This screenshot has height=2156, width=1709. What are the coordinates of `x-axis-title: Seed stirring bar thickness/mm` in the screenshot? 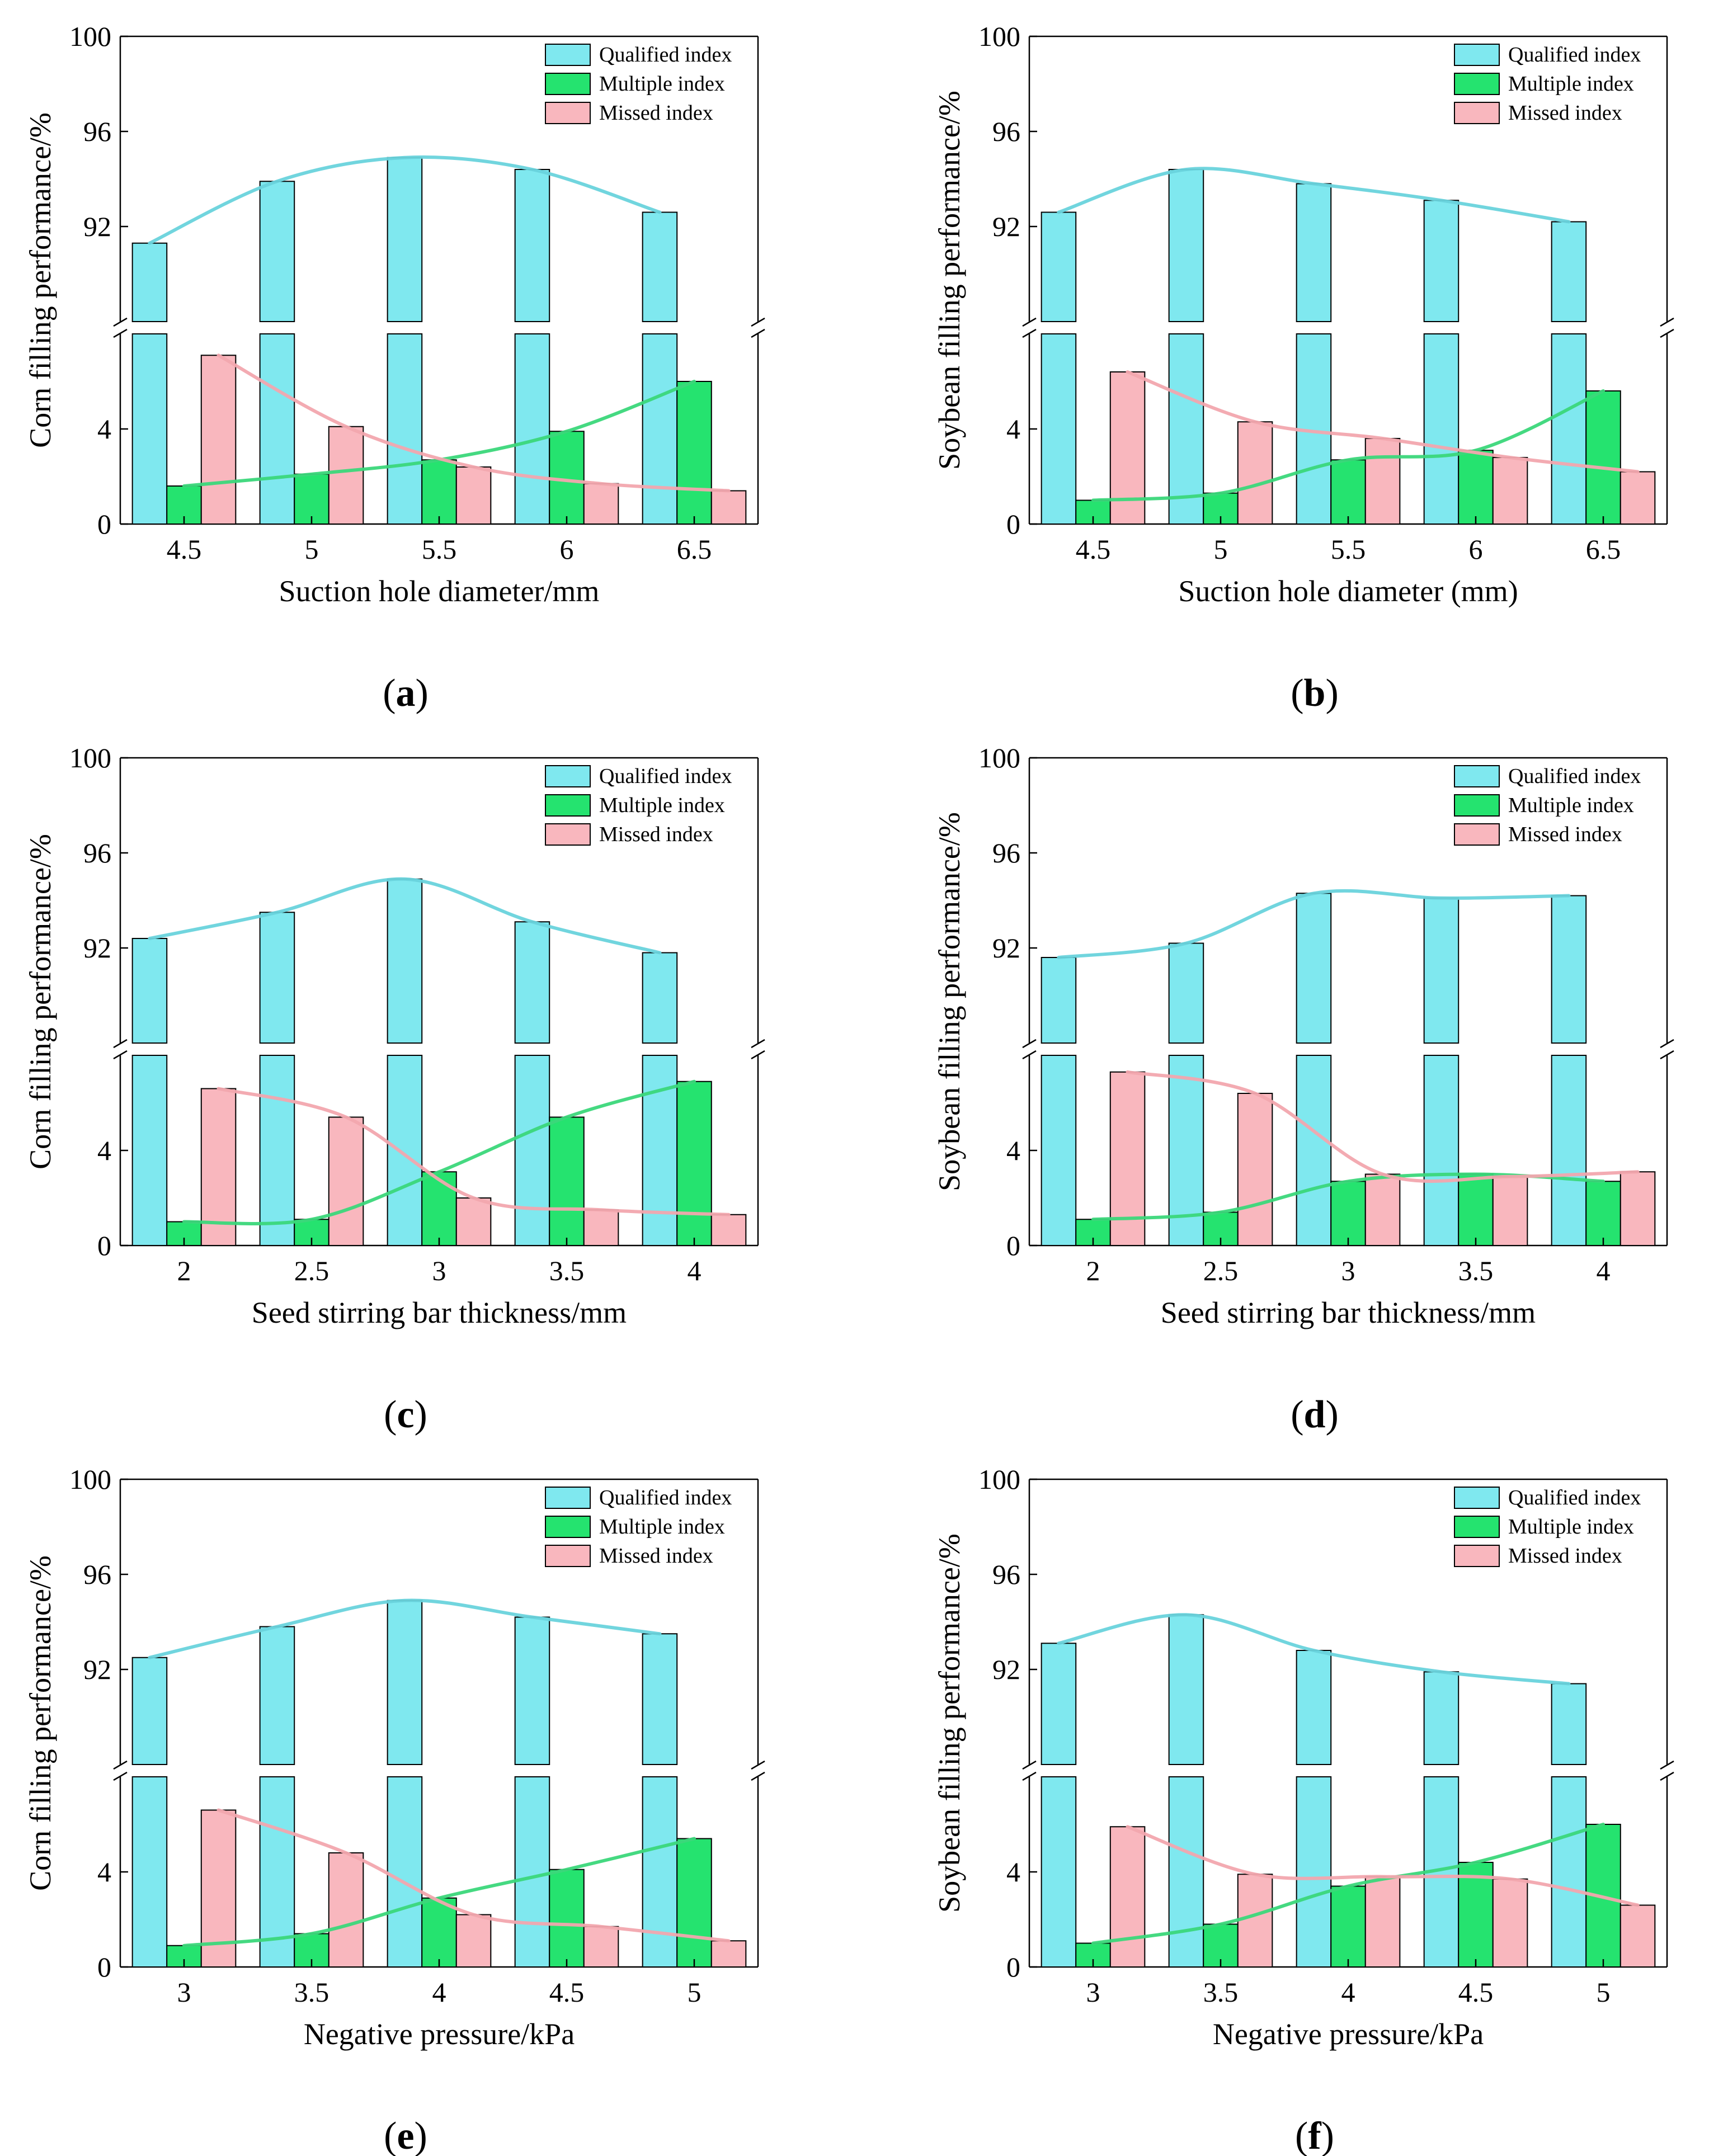 It's located at (439, 1312).